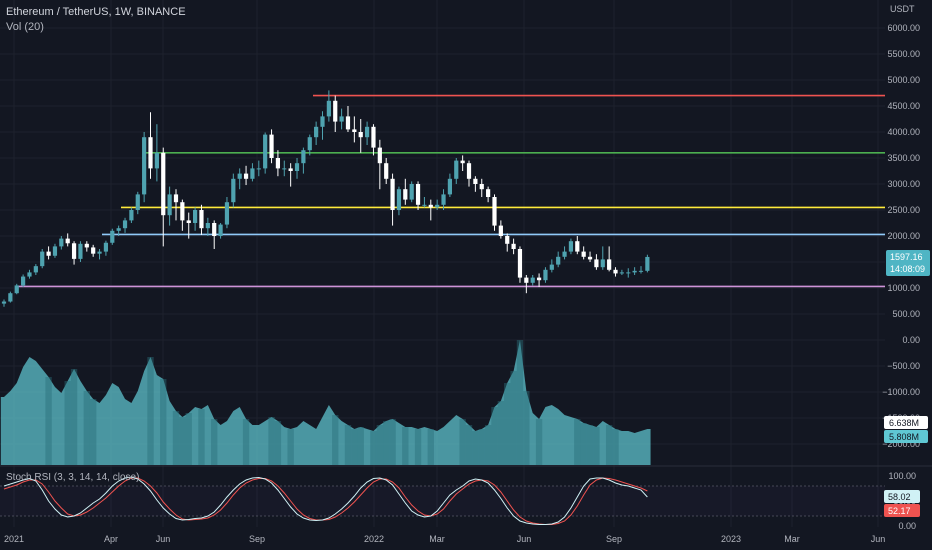  I want to click on time-axis: 2021 Apr Jun Sep 2022 Mar Jun Sep 2023 Mar Jun, so click(444, 539).